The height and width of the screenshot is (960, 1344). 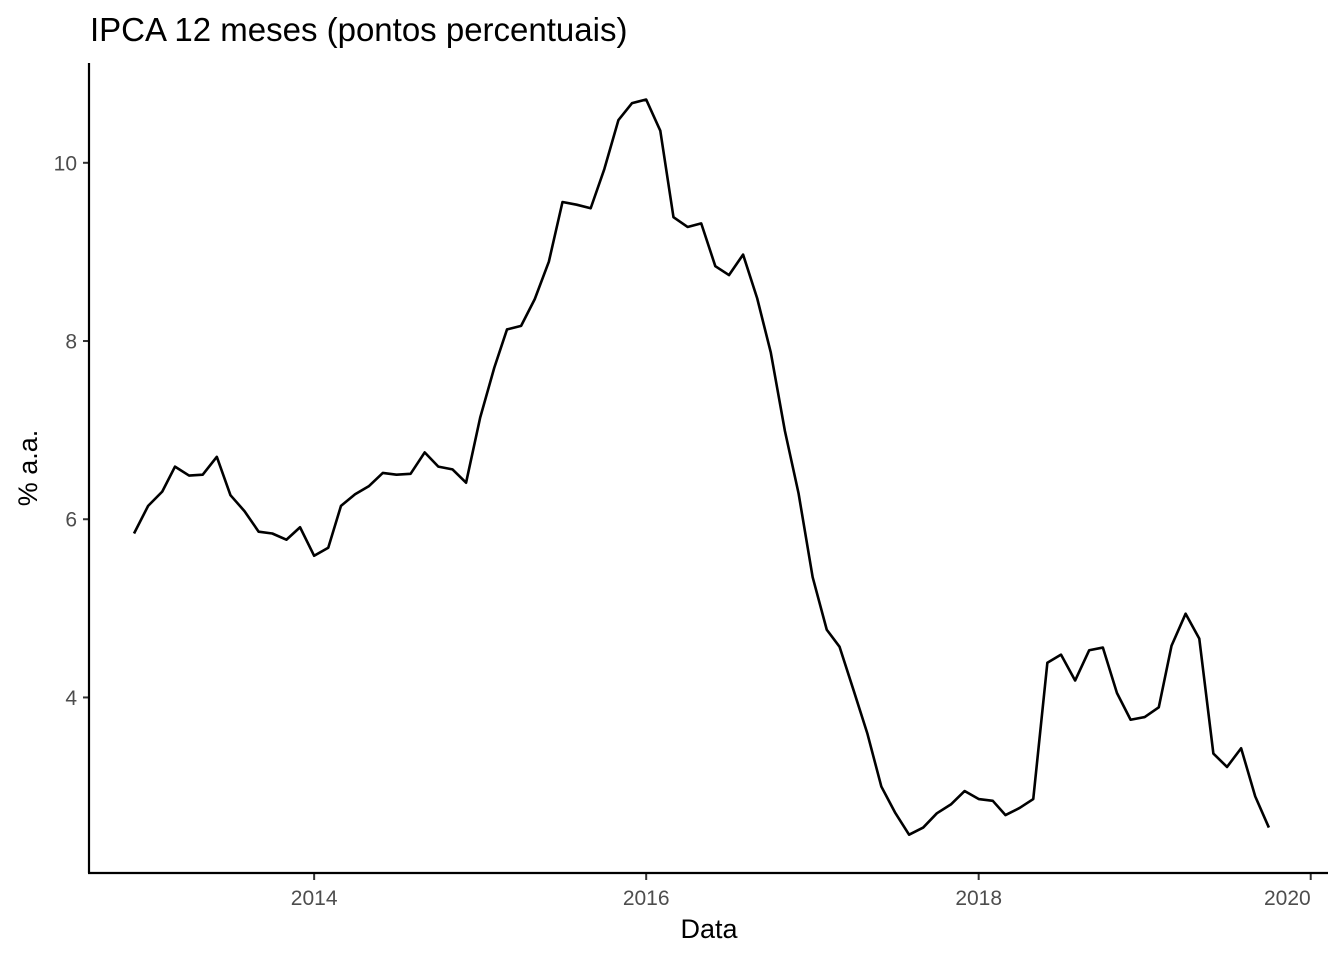 What do you see at coordinates (71, 431) in the screenshot?
I see `y-axis-ticks: 4 6 8 10` at bounding box center [71, 431].